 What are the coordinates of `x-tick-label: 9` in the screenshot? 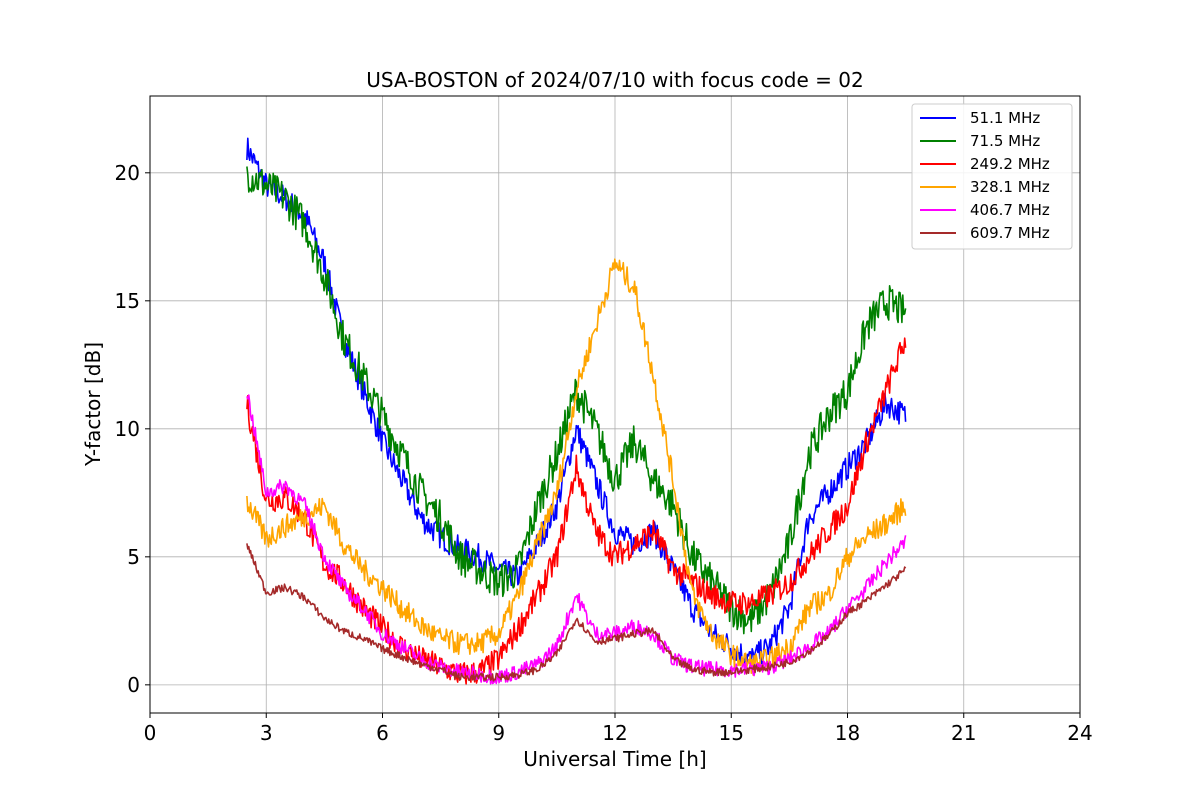 It's located at (498, 733).